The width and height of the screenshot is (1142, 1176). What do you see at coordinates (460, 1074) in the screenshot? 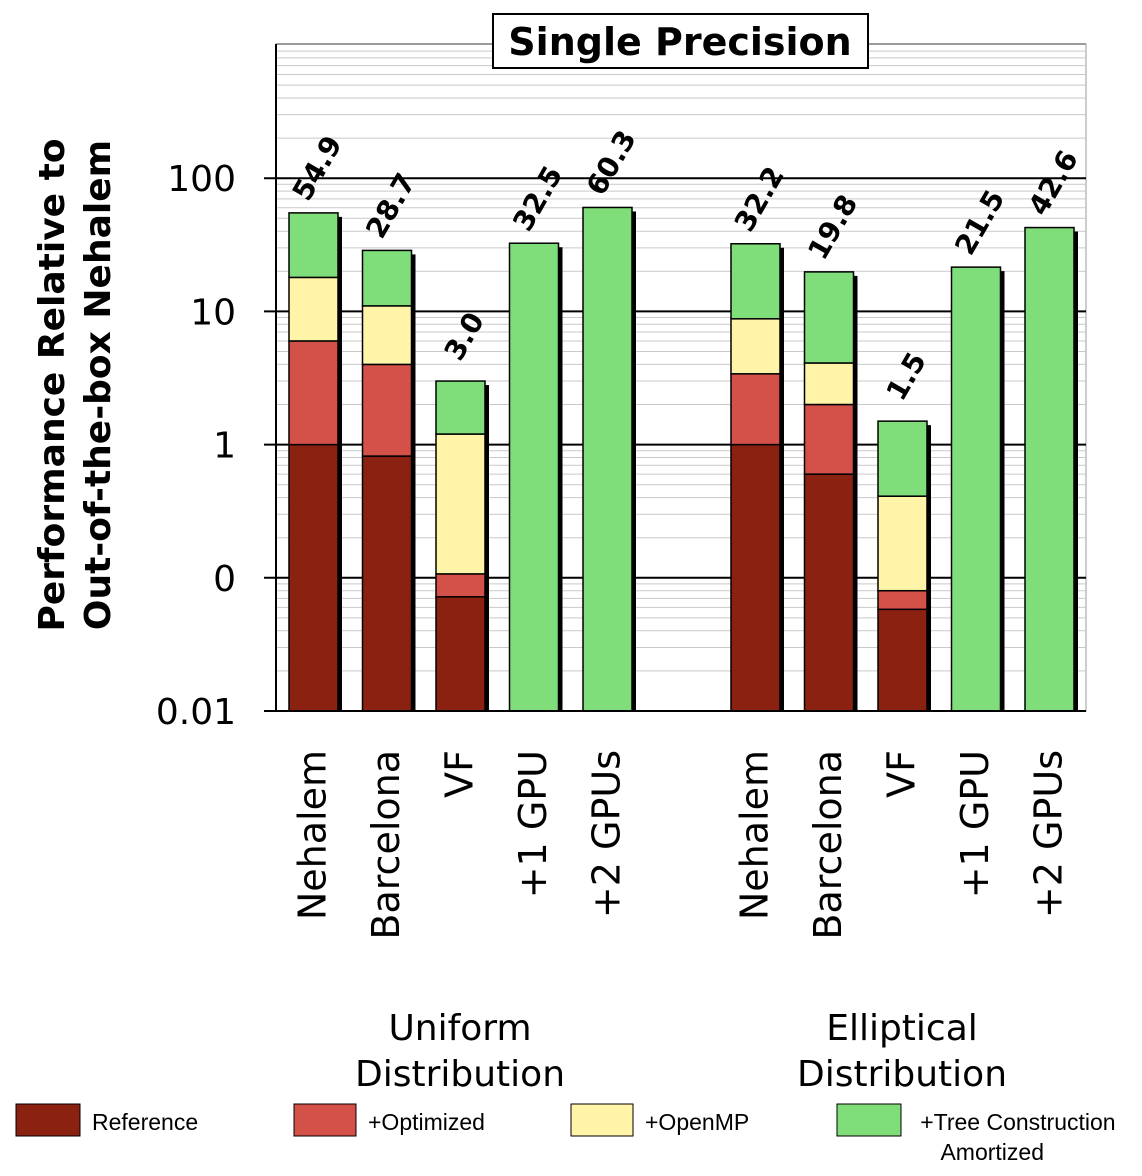
I see `group-label-uniform-line2: Distribution` at bounding box center [460, 1074].